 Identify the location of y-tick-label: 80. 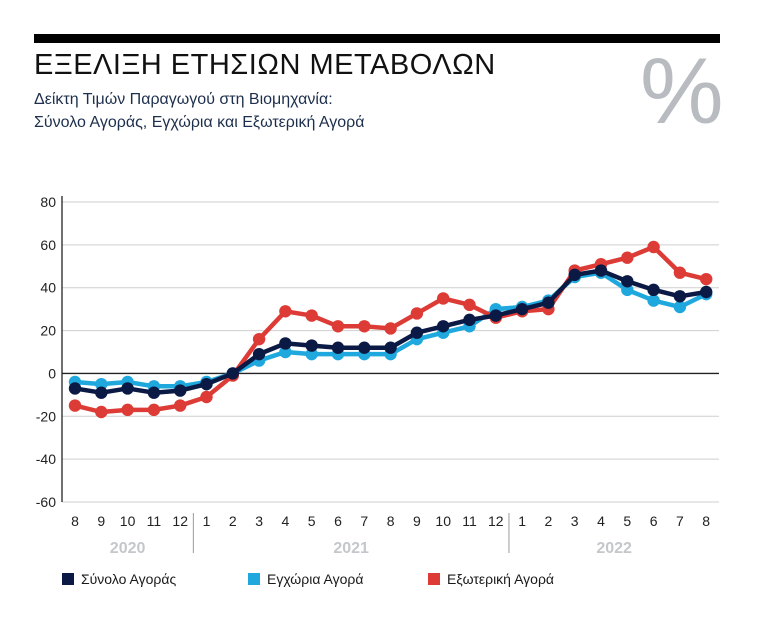
(48, 202).